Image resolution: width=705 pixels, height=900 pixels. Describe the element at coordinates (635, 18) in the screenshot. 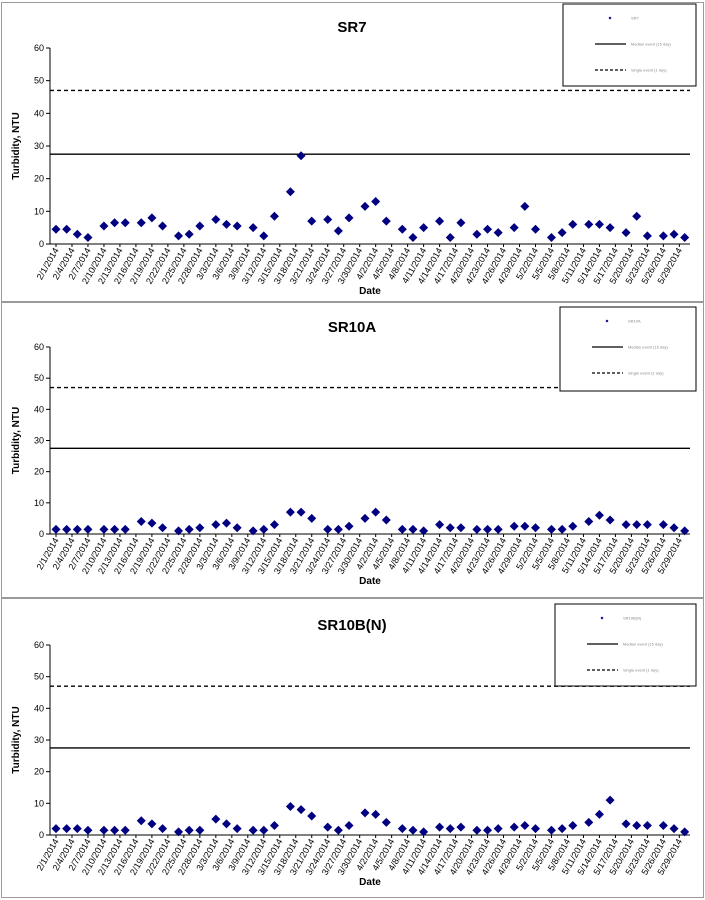

I see `legend-label: SR7` at that location.